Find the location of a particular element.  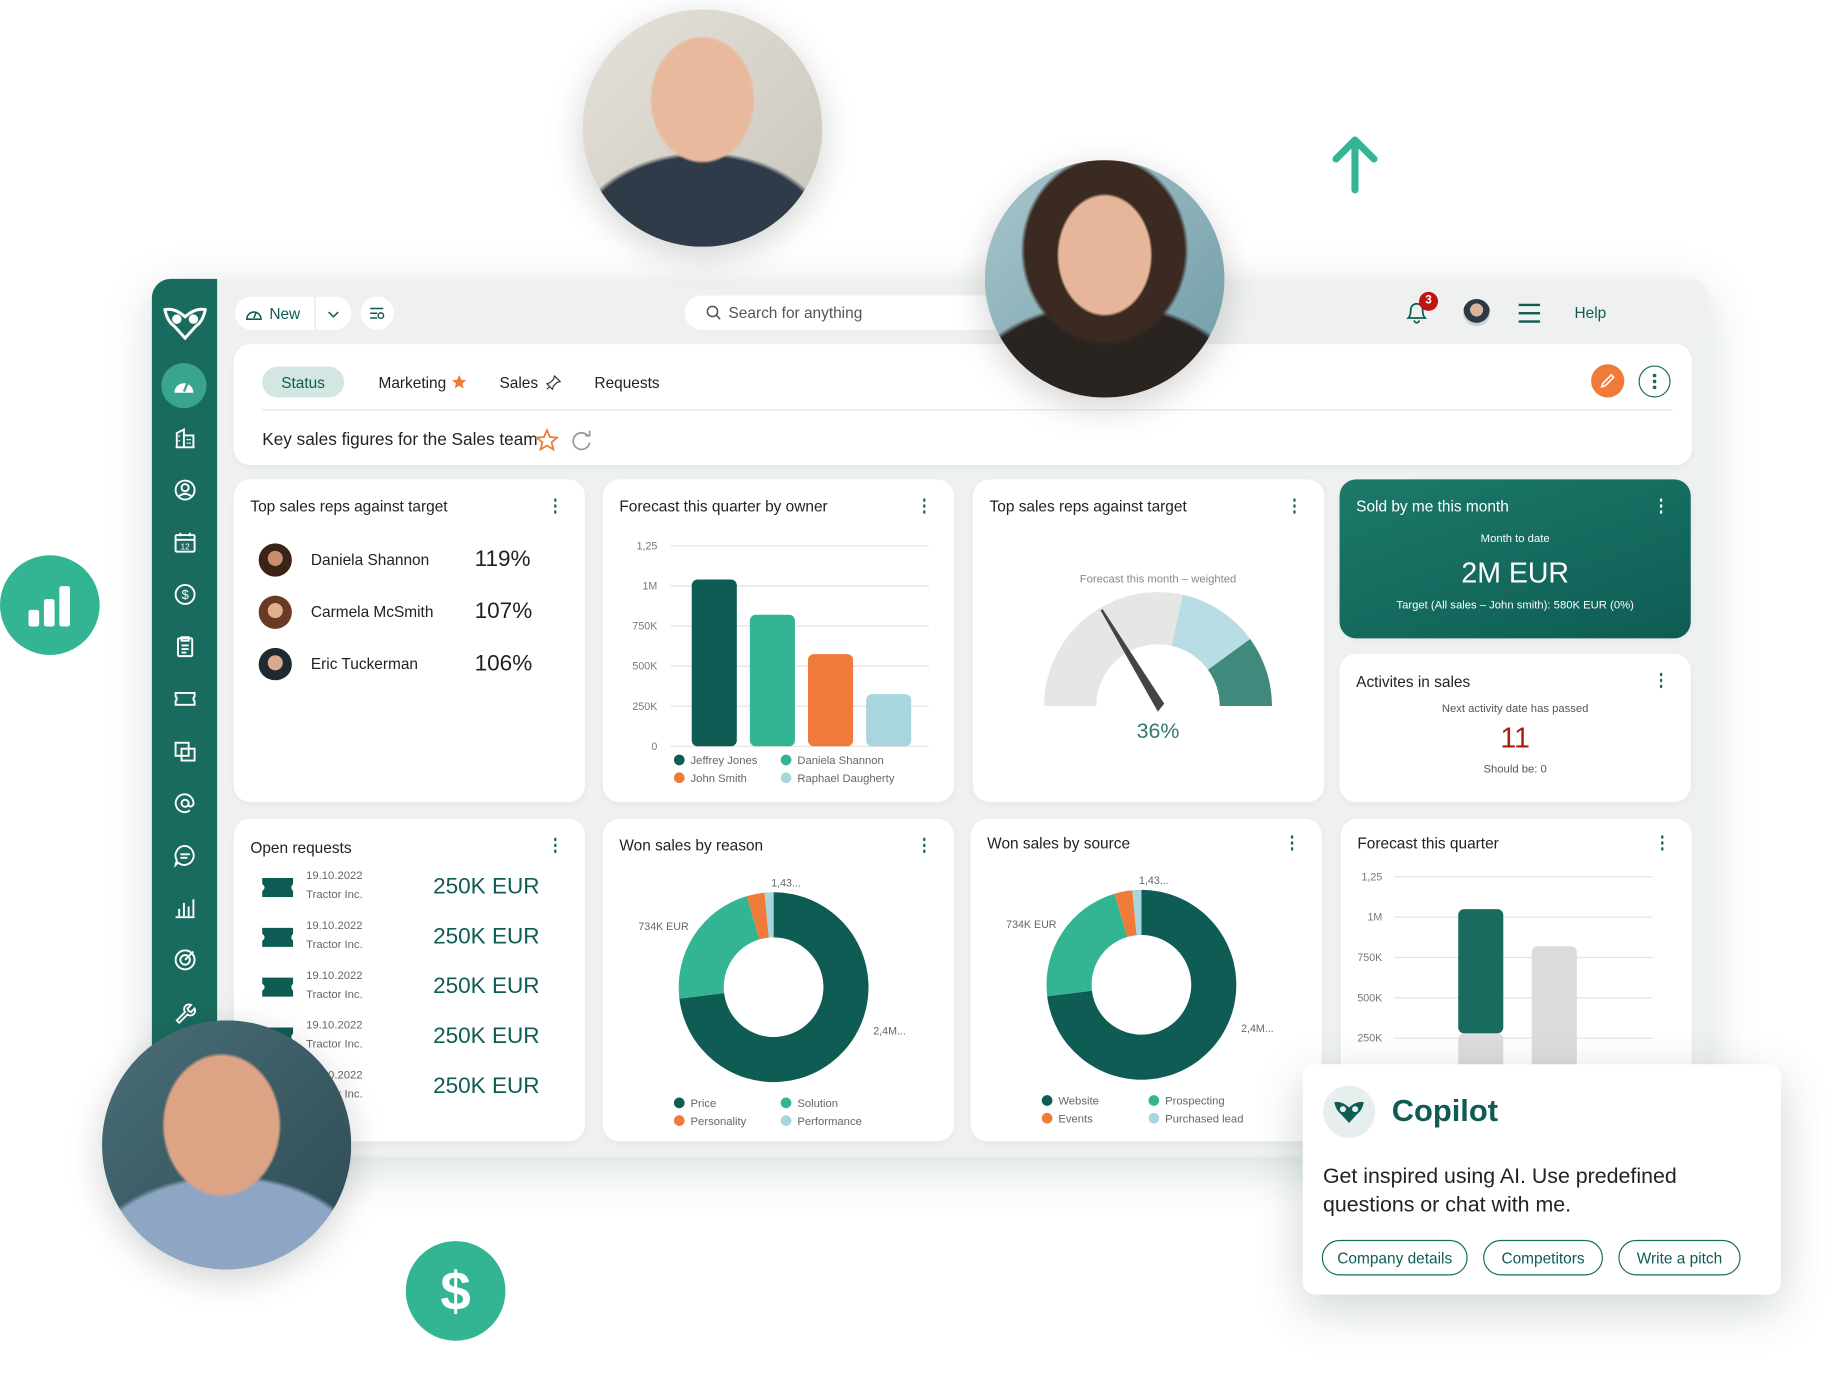

sold-caption: Month to date is located at coordinates (1515, 539).